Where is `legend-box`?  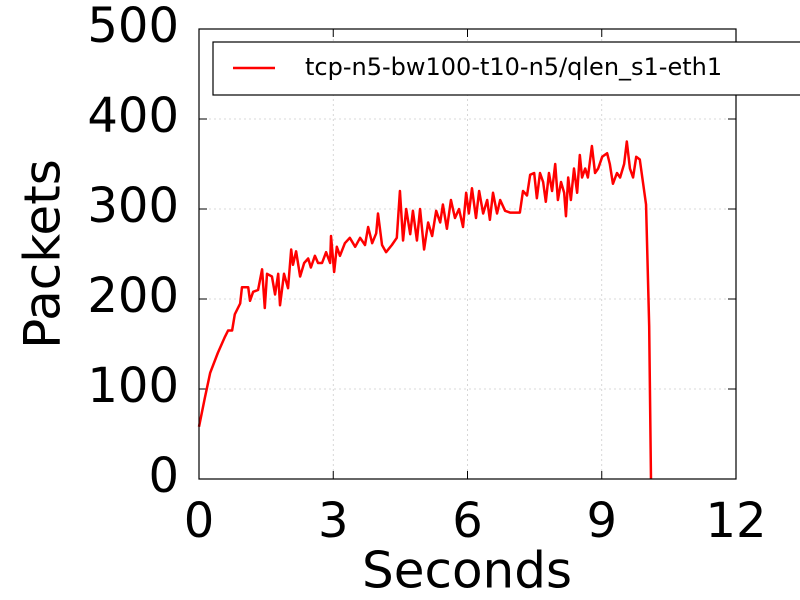 legend-box is located at coordinates (506, 68).